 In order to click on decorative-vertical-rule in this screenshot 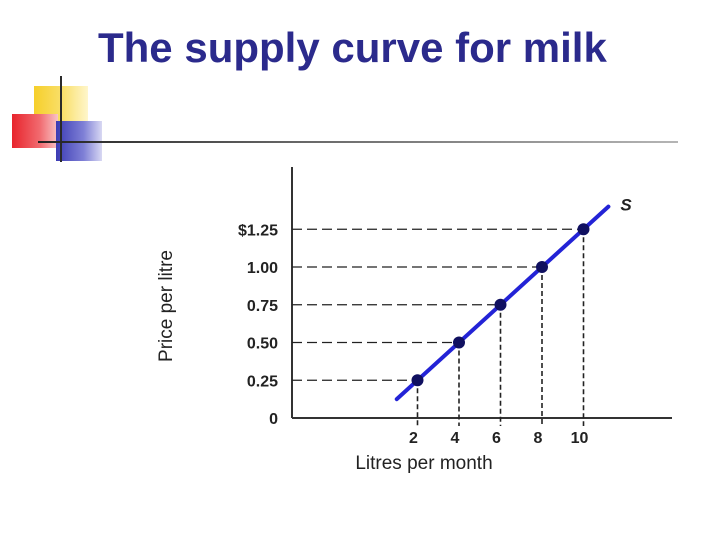, I will do `click(61, 119)`.